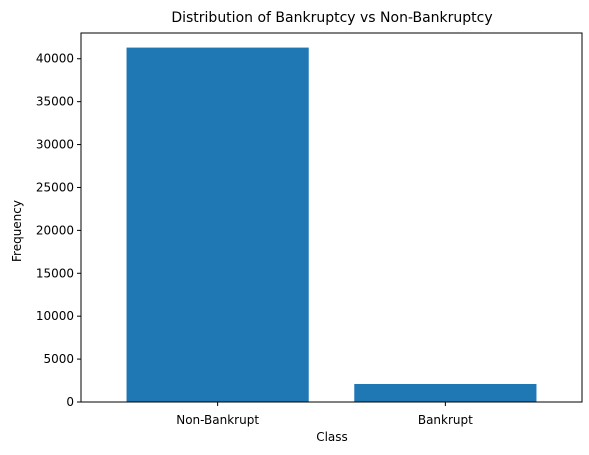  What do you see at coordinates (217, 420) in the screenshot?
I see `x-tick-label: Non-Bankrupt` at bounding box center [217, 420].